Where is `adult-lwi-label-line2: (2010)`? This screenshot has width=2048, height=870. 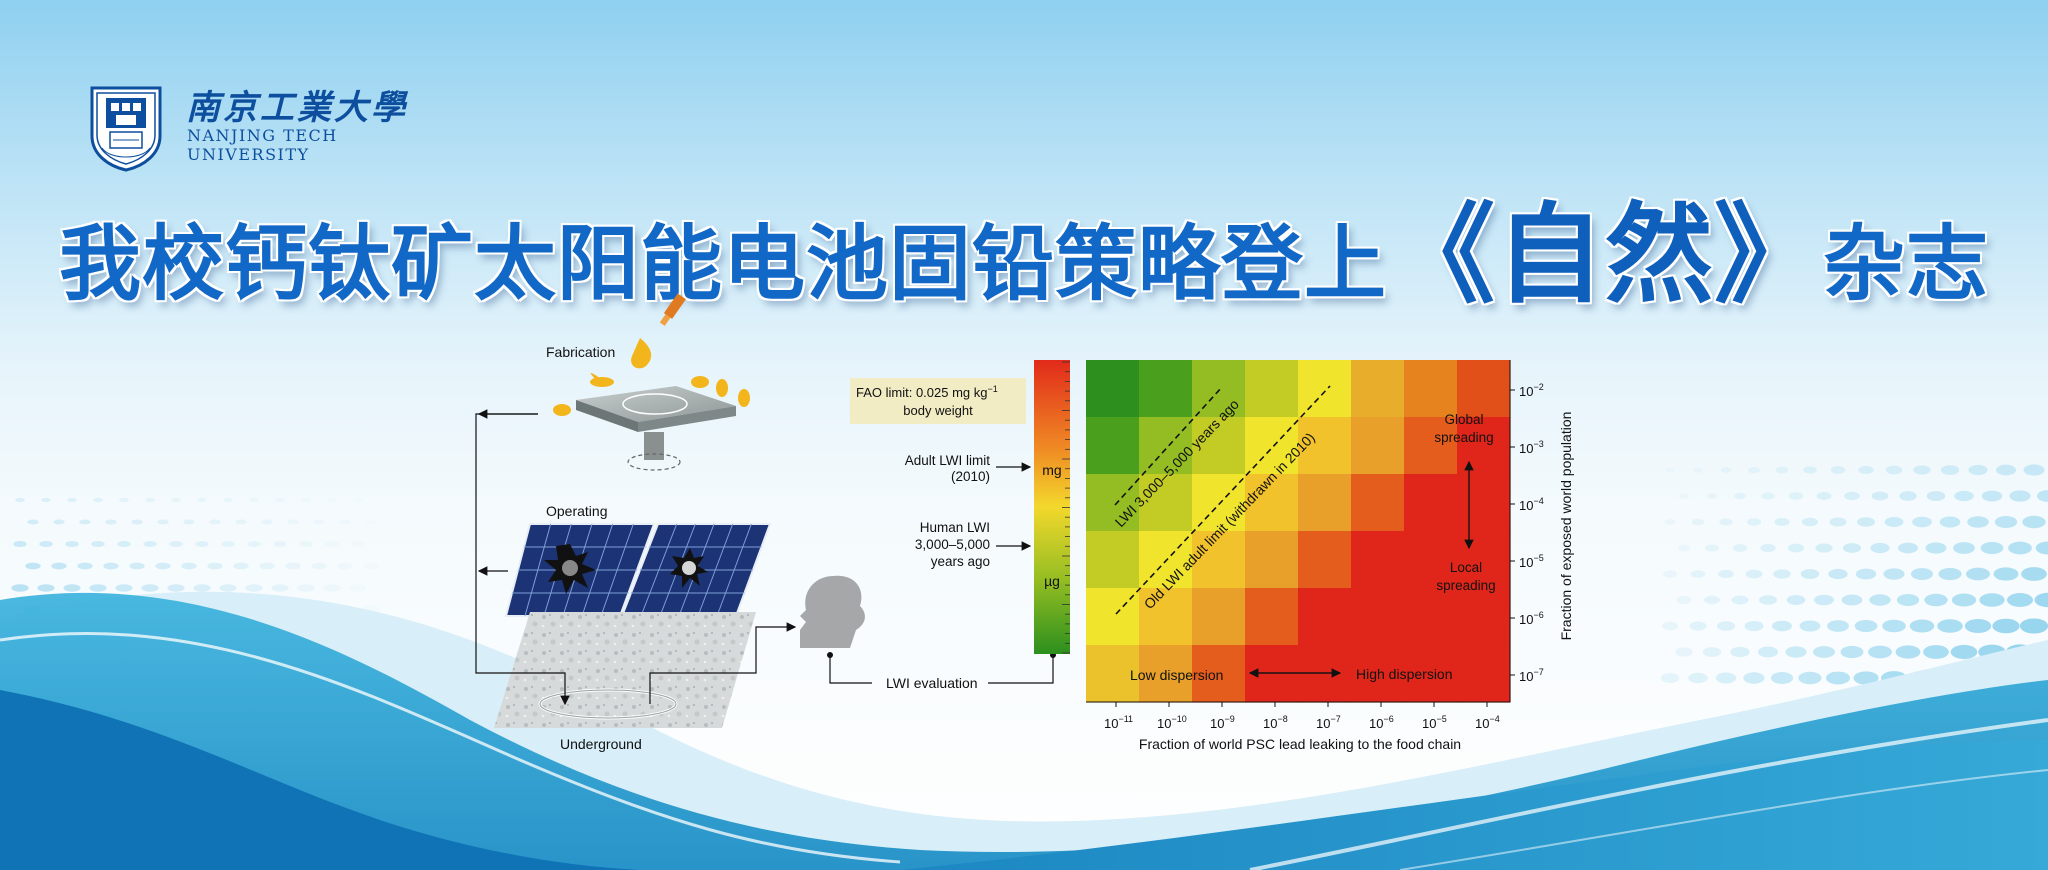 adult-lwi-label-line2: (2010) is located at coordinates (970, 476).